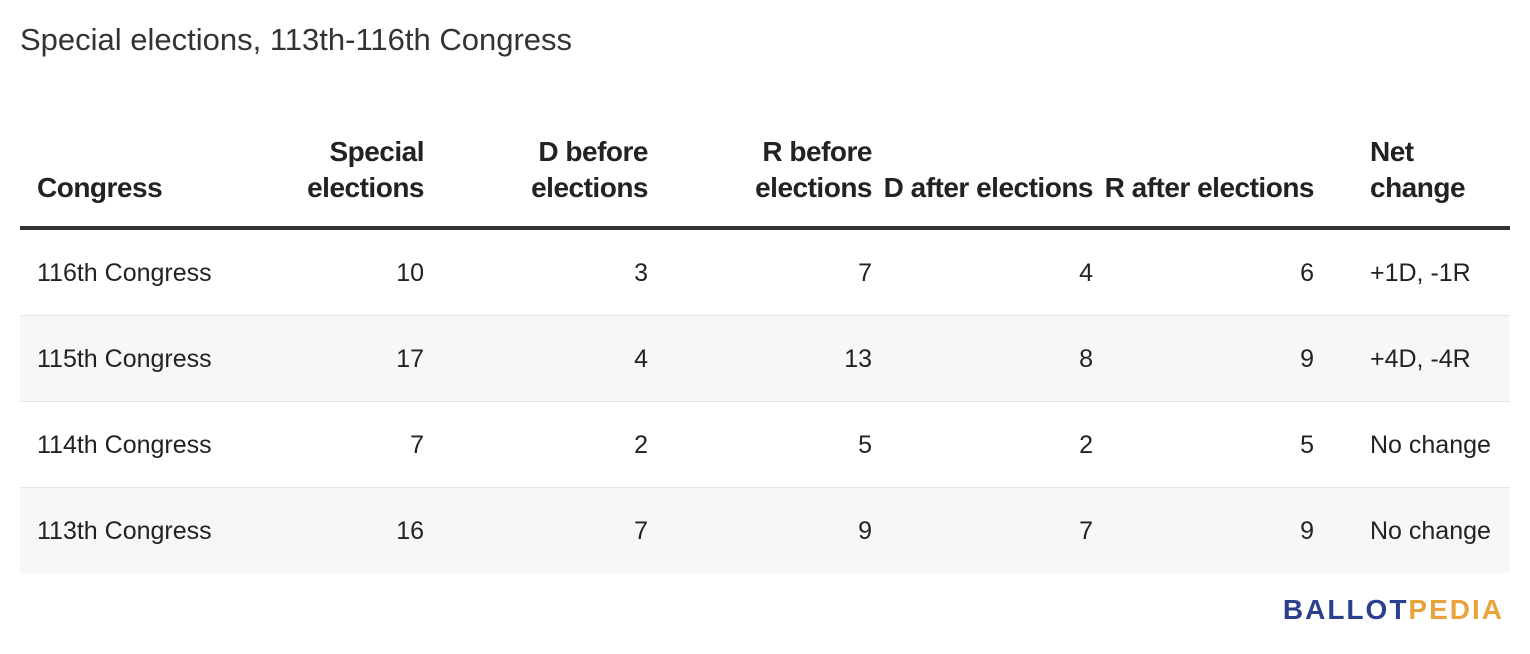 The width and height of the screenshot is (1530, 654). Describe the element at coordinates (1203, 272) in the screenshot. I see `cell-r-after: 6` at that location.